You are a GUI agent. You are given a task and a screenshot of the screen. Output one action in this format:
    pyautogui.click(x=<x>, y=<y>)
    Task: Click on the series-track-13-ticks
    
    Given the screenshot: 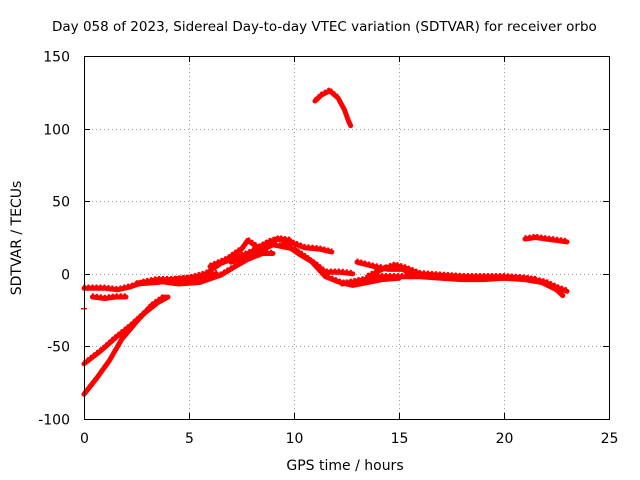 What is the action you would take?
    pyautogui.click(x=333, y=105)
    